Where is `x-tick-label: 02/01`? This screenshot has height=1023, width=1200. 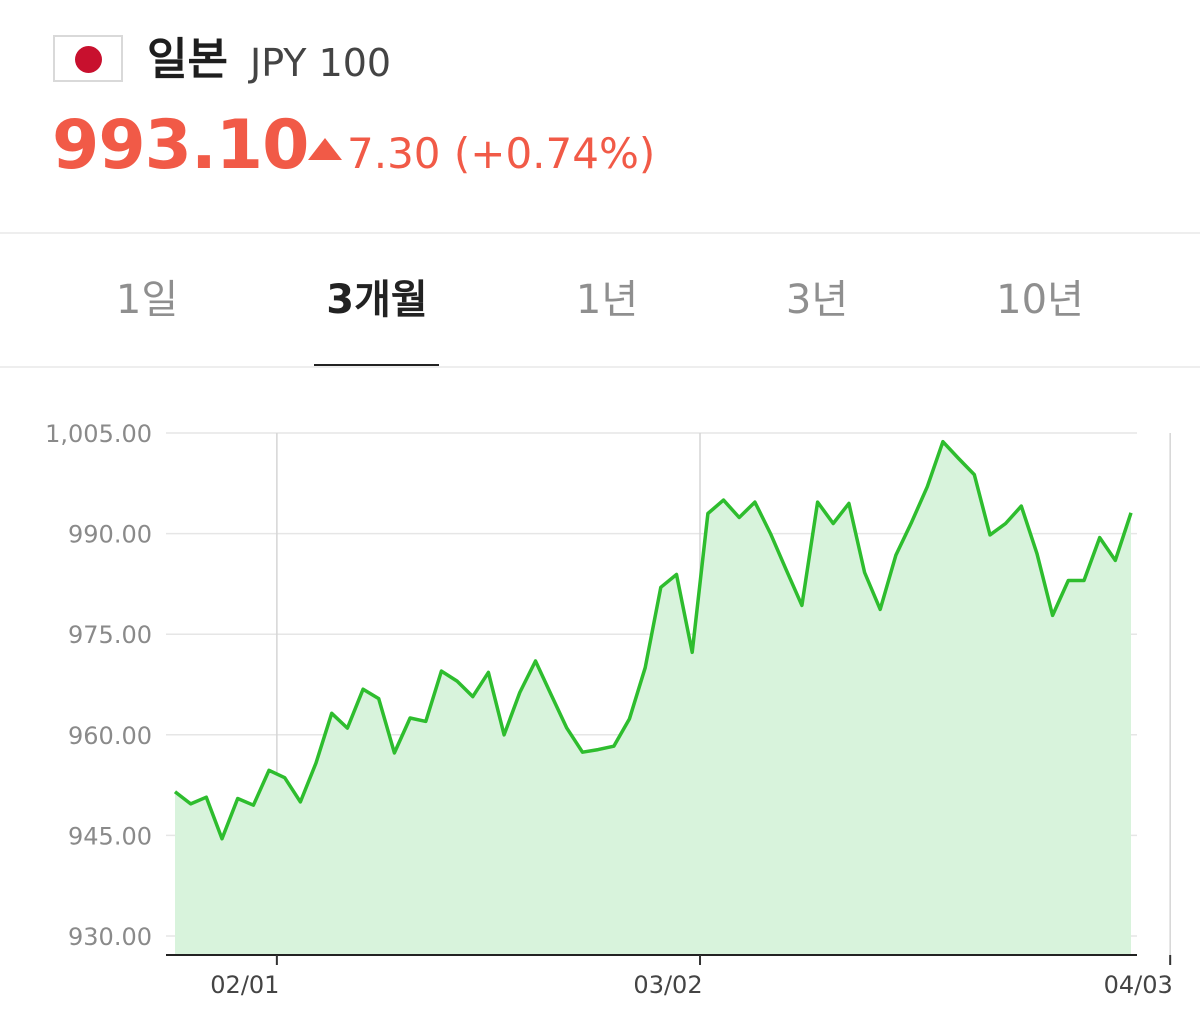 x-tick-label: 02/01 is located at coordinates (244, 985).